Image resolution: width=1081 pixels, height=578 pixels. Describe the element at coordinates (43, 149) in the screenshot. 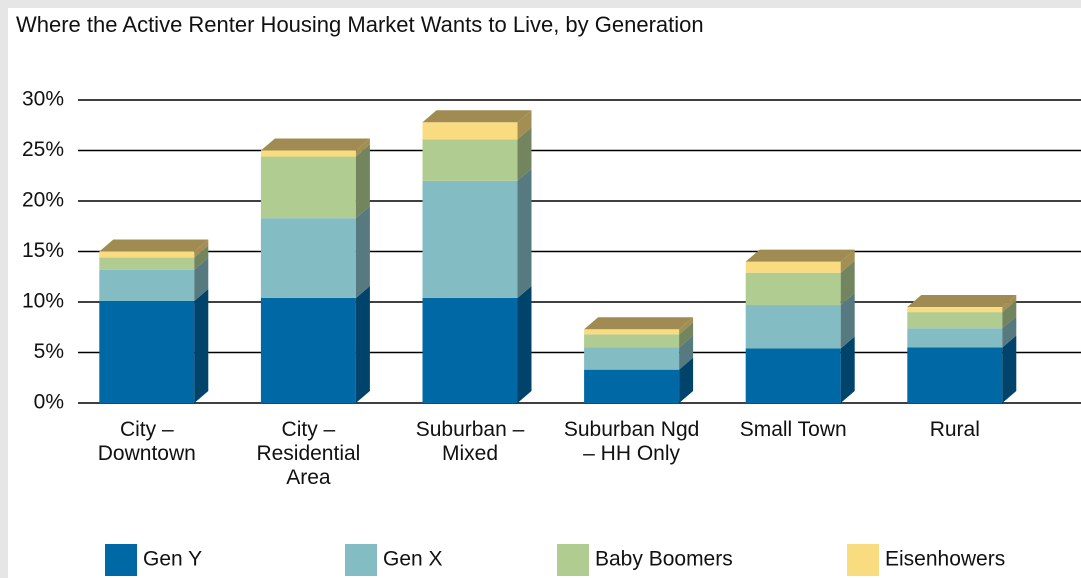

I see `y-tick-label: 25%` at that location.